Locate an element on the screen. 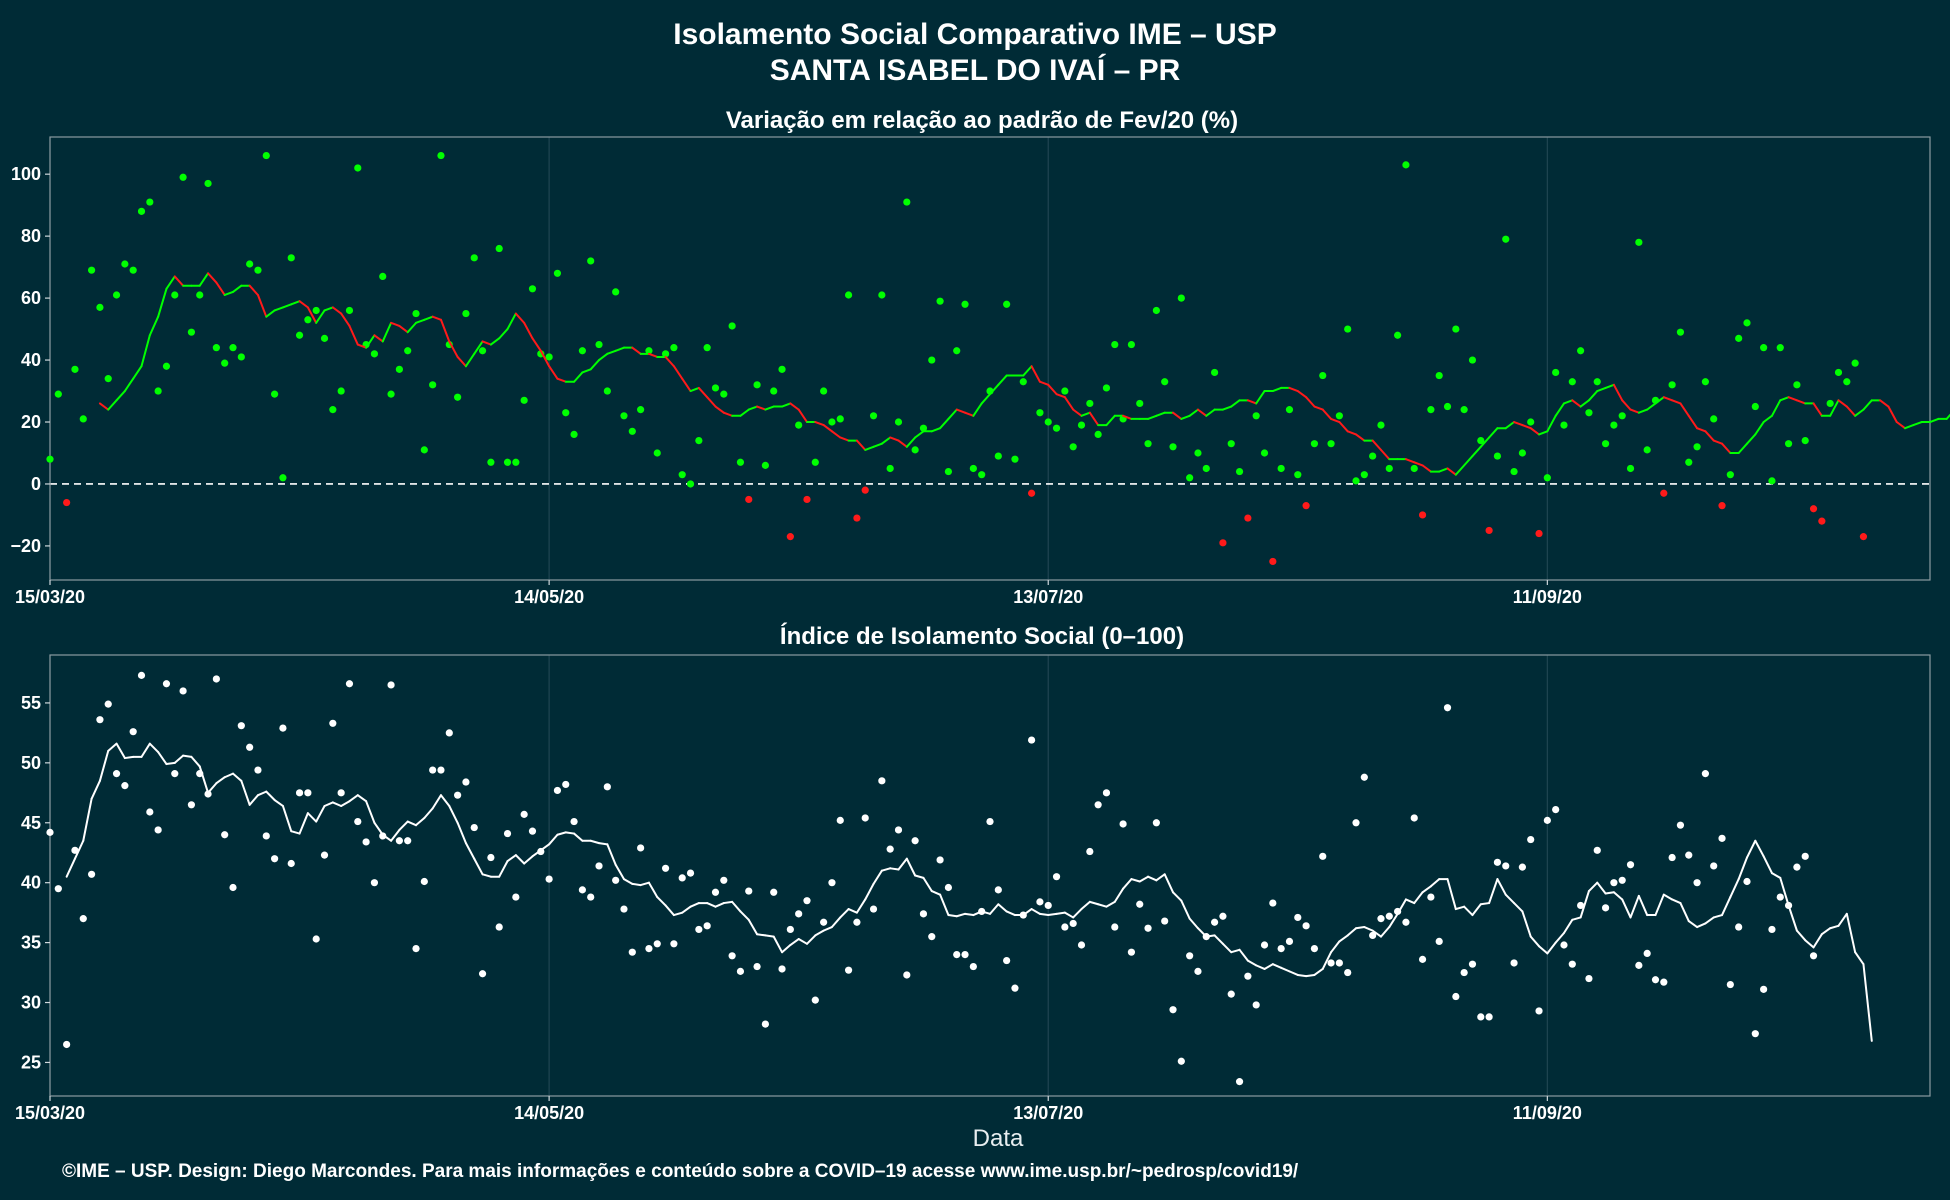  panel2-title: Índice de Isolamento Social (0–100) is located at coordinates (982, 636).